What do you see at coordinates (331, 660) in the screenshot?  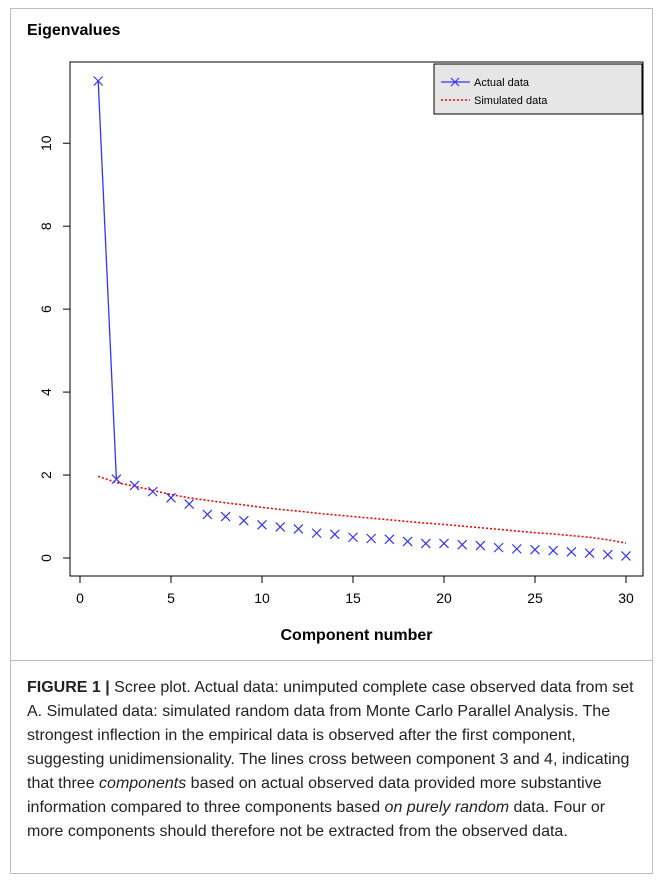 I see `caption-divider` at bounding box center [331, 660].